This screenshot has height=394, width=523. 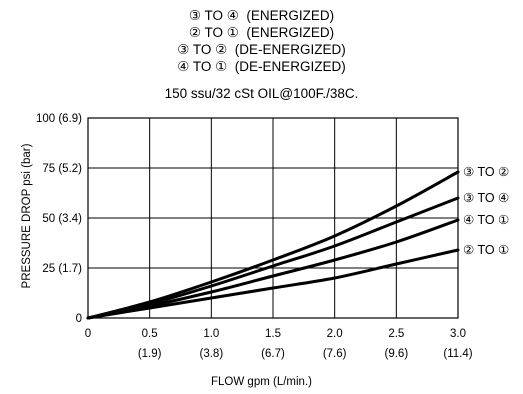 What do you see at coordinates (458, 334) in the screenshot?
I see `x-tick-label: 3.0` at bounding box center [458, 334].